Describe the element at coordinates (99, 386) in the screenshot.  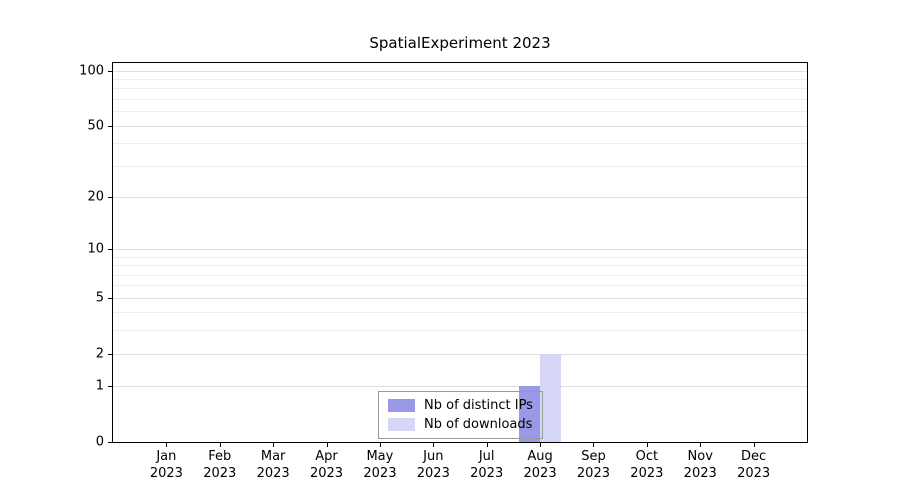
I see `y-tick-label: 1` at that location.